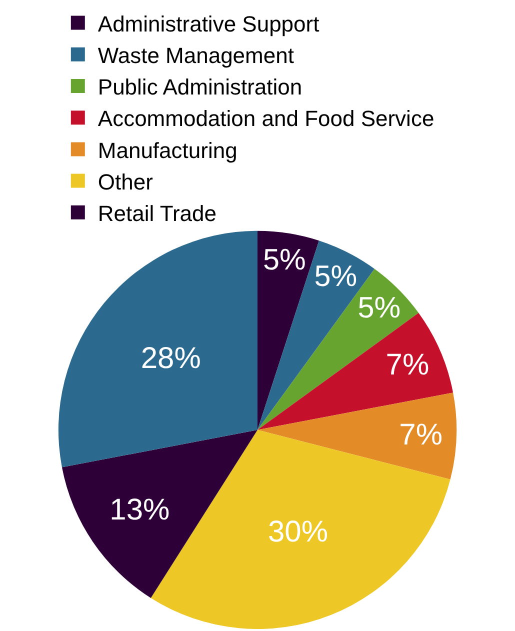  What do you see at coordinates (196, 55) in the screenshot?
I see `legend-label: Waste Management` at bounding box center [196, 55].